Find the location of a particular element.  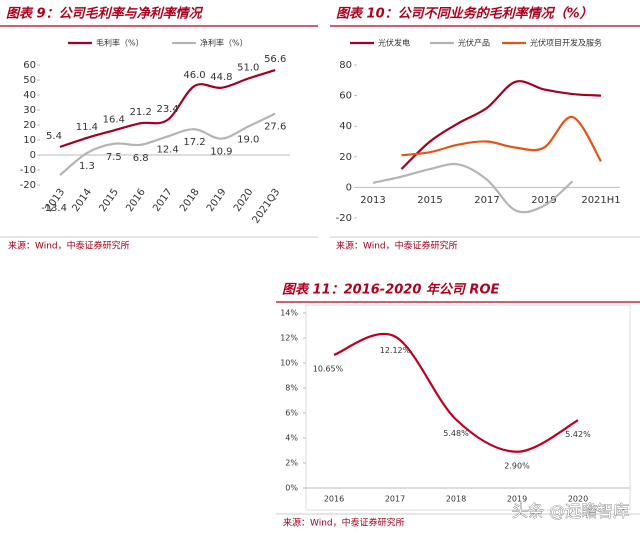

value-label: 12.4 is located at coordinates (167, 149).